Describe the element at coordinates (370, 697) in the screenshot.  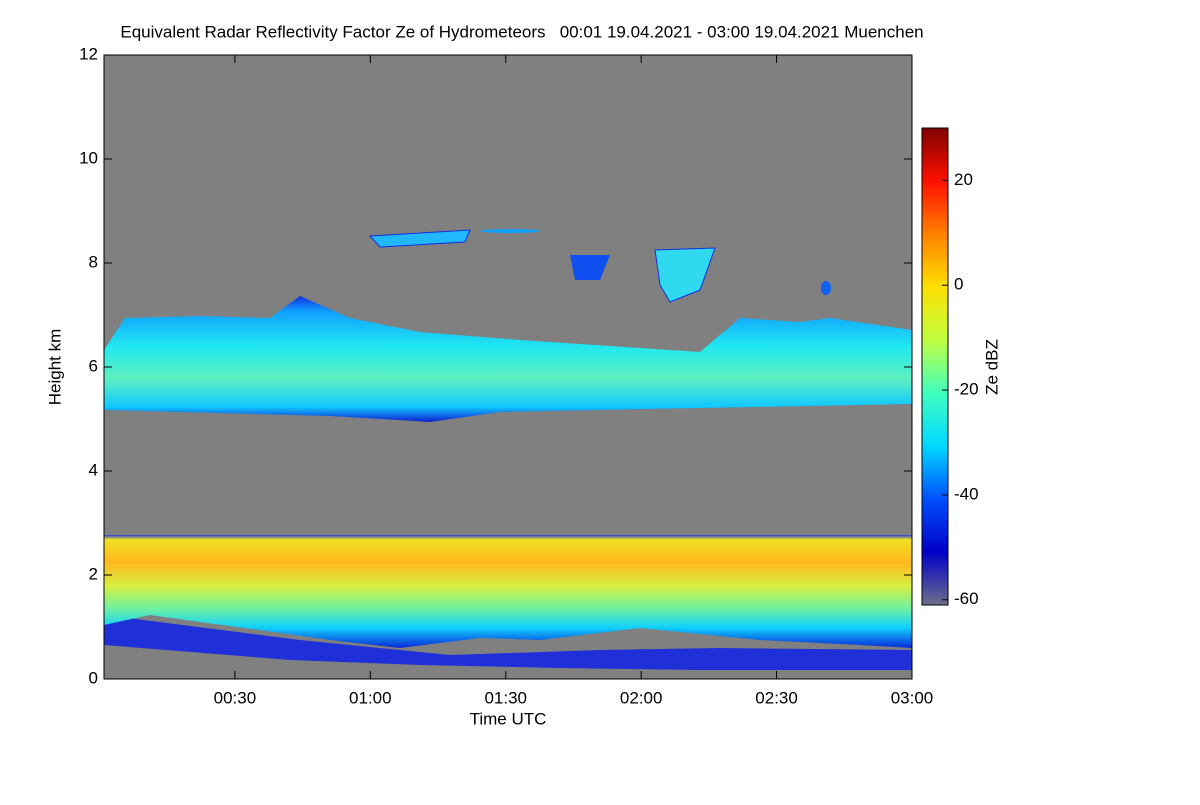
I see `x-tick-label: 01:00` at that location.